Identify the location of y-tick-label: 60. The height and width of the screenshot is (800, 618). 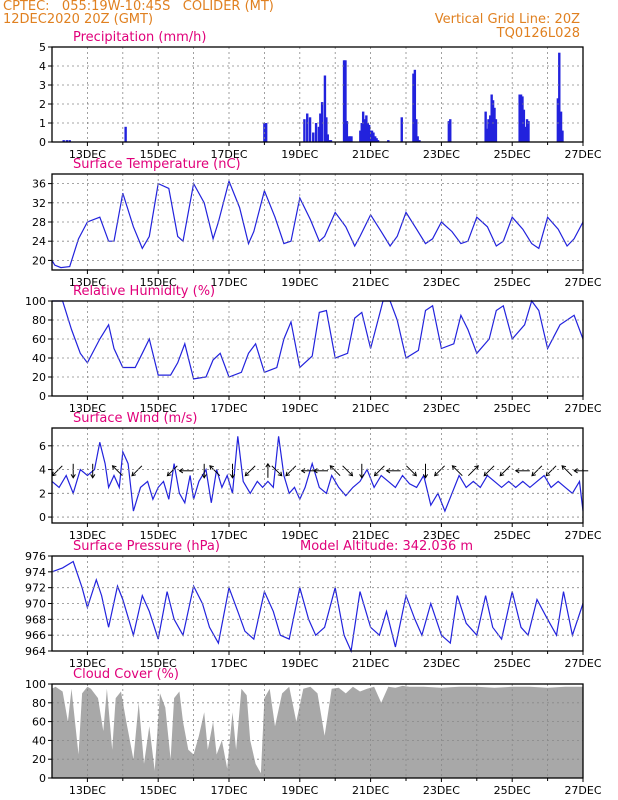
(39, 722).